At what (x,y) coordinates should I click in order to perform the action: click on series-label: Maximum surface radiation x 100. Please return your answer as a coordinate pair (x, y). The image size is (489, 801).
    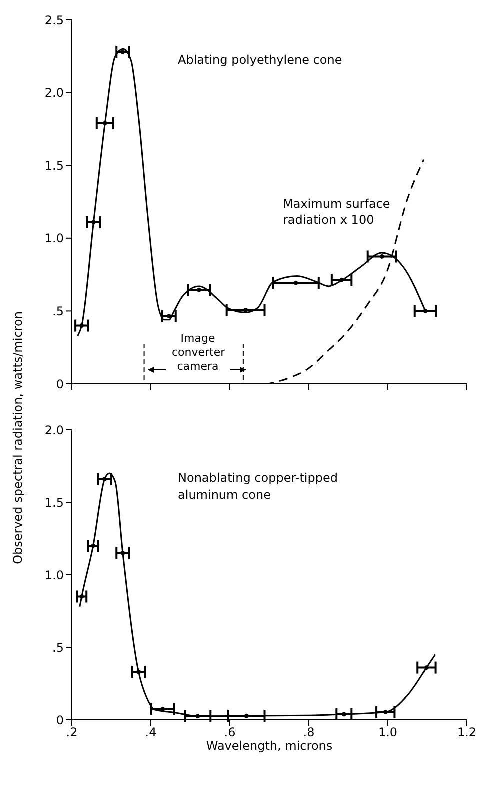
    Looking at the image, I should click on (337, 212).